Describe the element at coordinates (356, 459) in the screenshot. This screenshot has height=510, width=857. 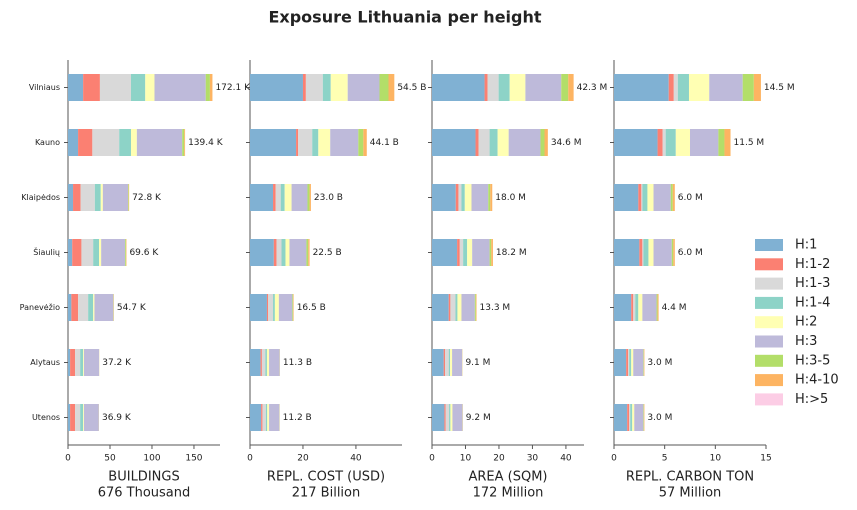
I see `x-tick-label: 40` at that location.